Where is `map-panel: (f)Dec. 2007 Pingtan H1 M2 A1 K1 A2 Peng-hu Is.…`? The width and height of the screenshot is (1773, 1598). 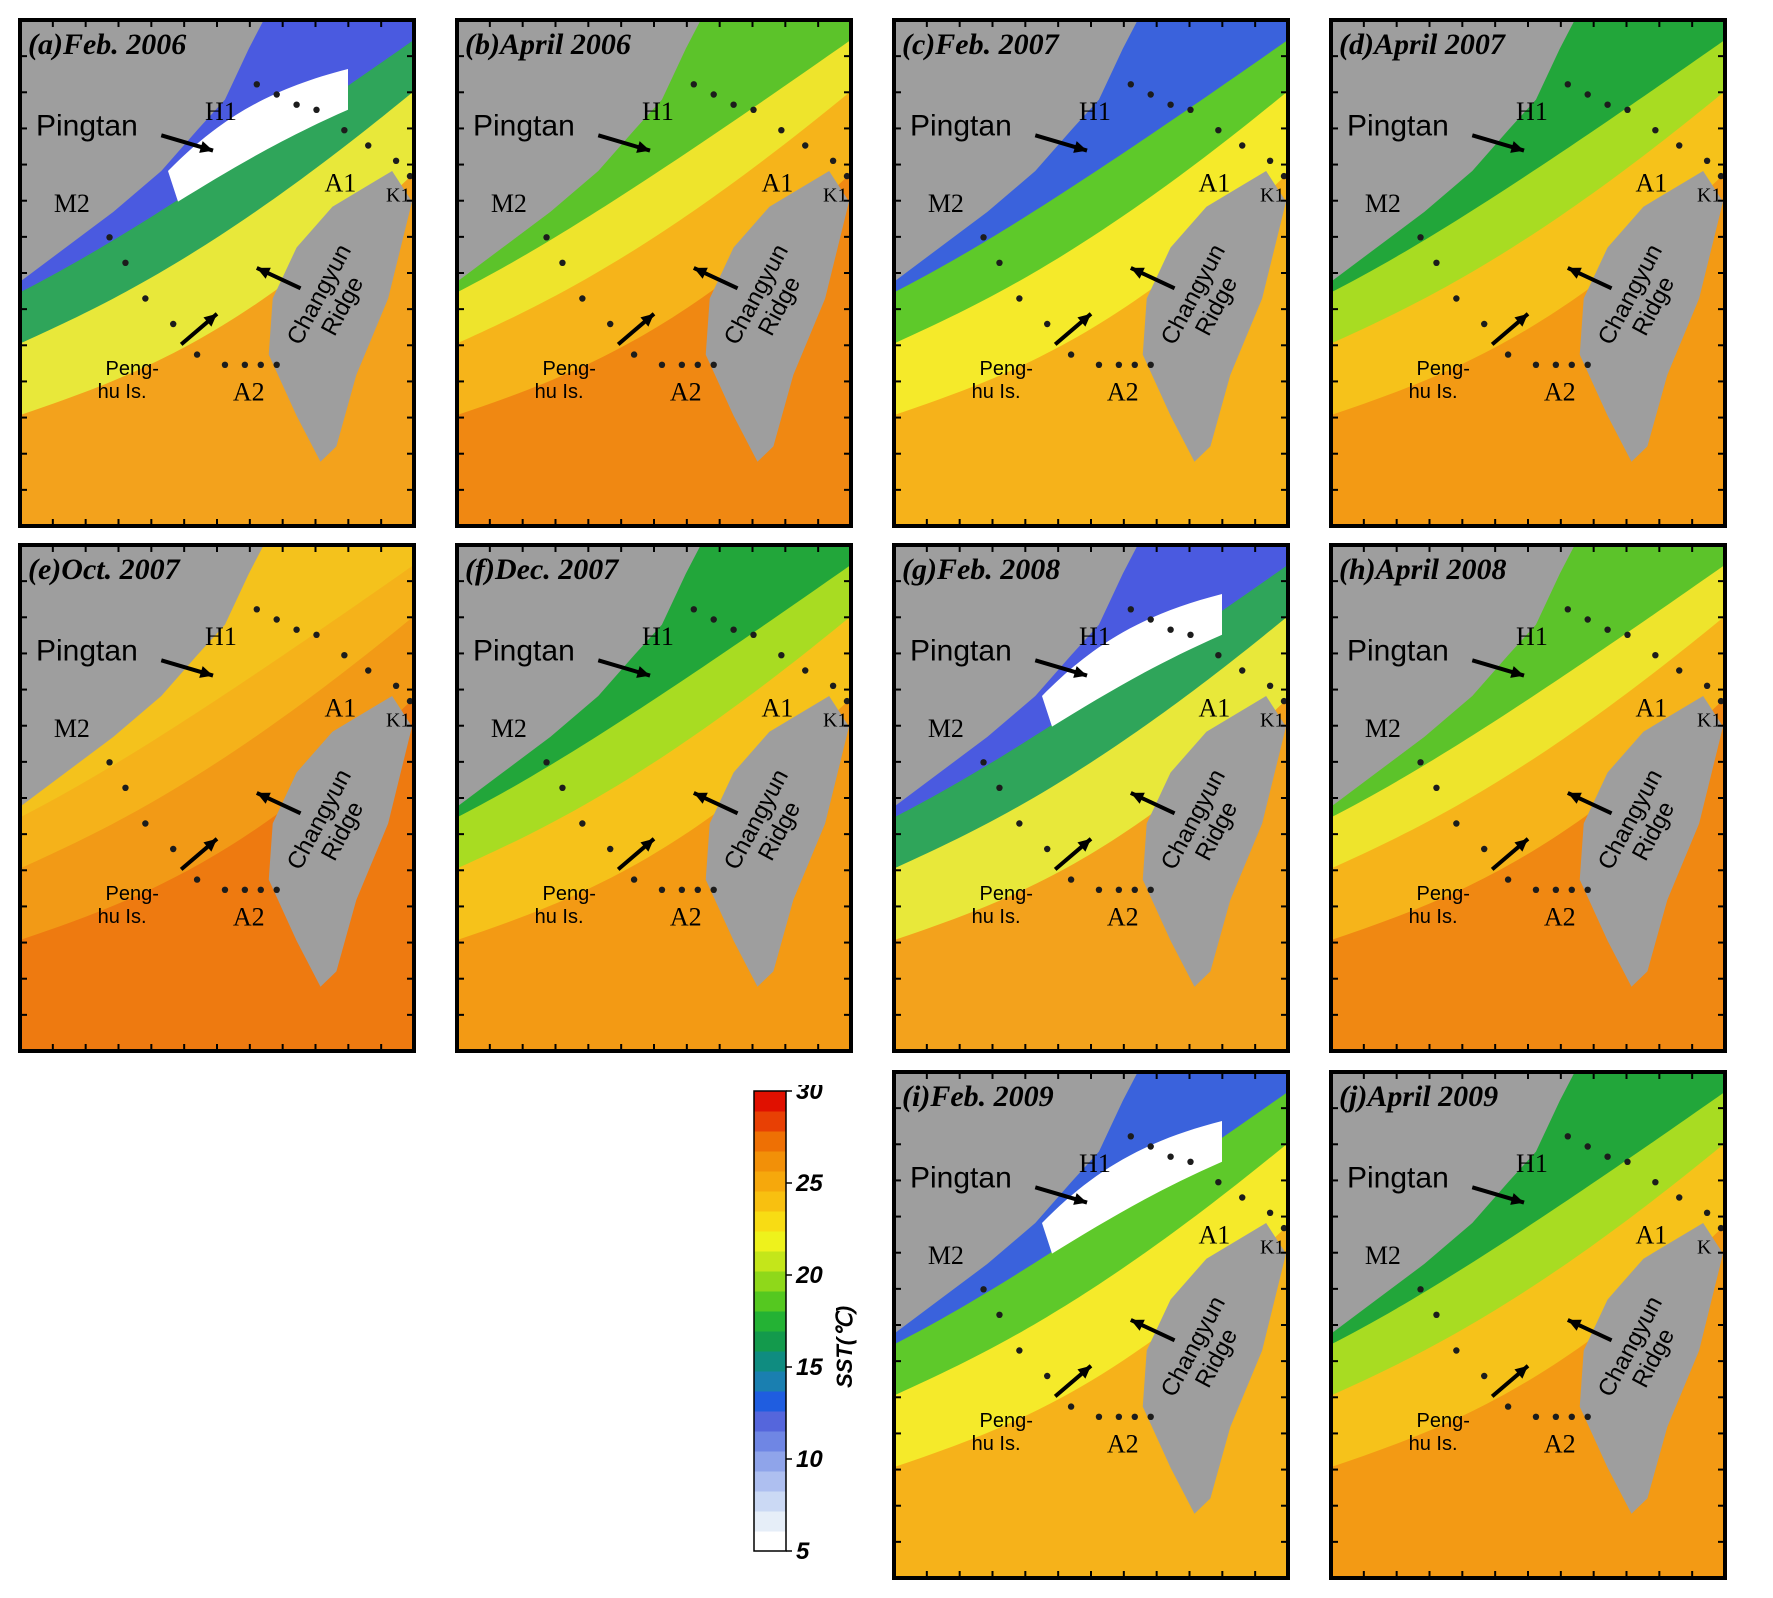
map-panel: (f)Dec. 2007 Pingtan H1 M2 A1 K1 A2 Peng-hu Is.… is located at coordinates (654, 798).